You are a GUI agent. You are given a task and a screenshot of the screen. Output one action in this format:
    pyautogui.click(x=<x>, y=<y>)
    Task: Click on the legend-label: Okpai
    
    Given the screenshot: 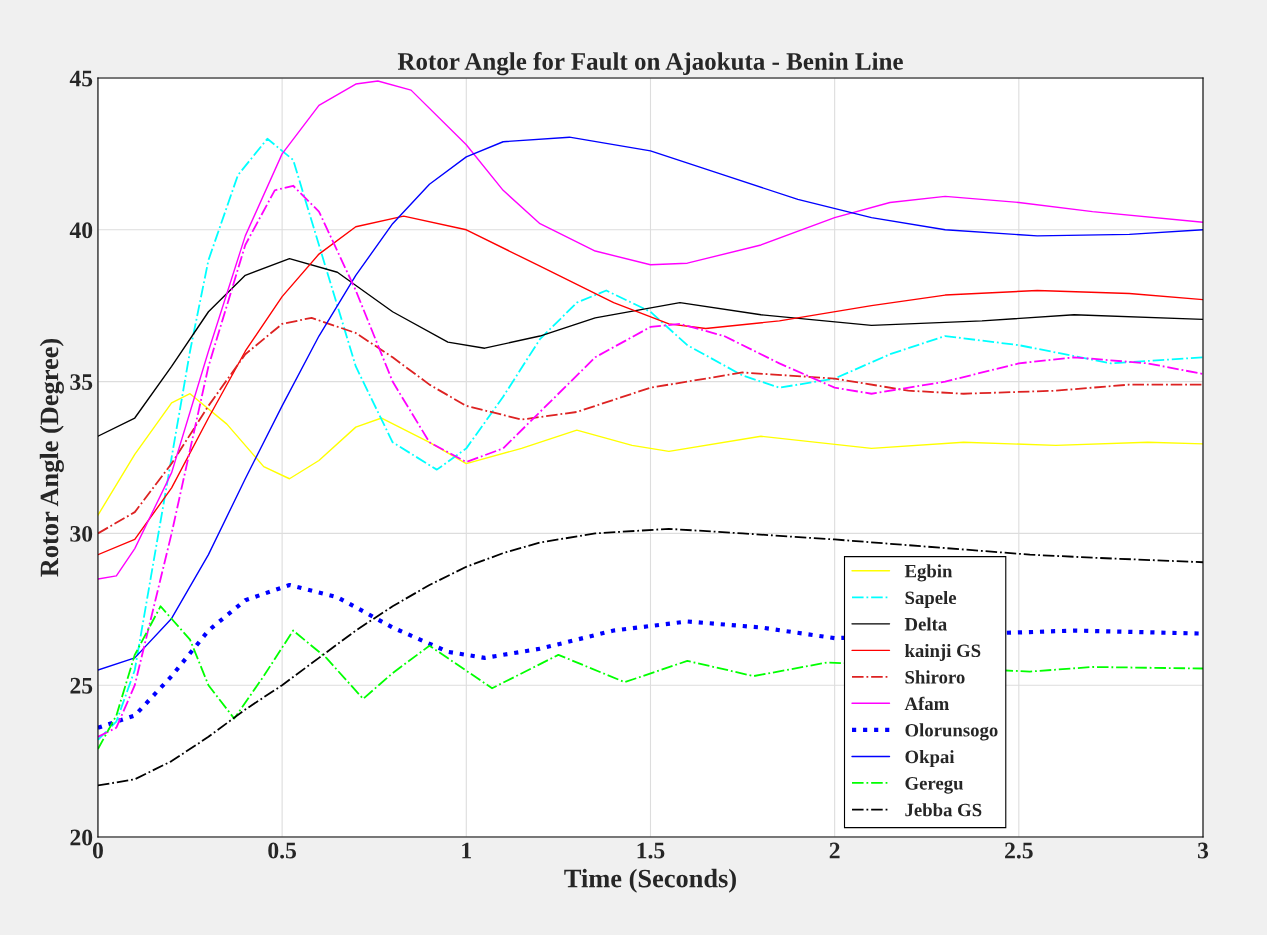 What is the action you would take?
    pyautogui.click(x=930, y=758)
    